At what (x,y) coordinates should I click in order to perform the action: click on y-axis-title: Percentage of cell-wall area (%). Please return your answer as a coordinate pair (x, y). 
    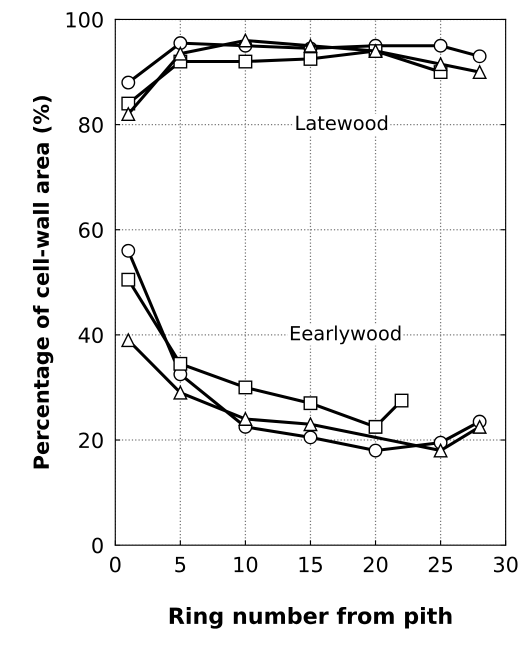
    Looking at the image, I should click on (43, 282).